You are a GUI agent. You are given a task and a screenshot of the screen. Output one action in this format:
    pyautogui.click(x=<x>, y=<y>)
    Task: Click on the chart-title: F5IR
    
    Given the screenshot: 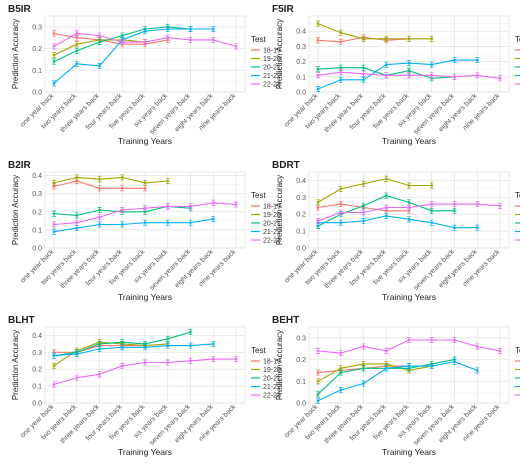 What is the action you would take?
    pyautogui.click(x=283, y=9)
    